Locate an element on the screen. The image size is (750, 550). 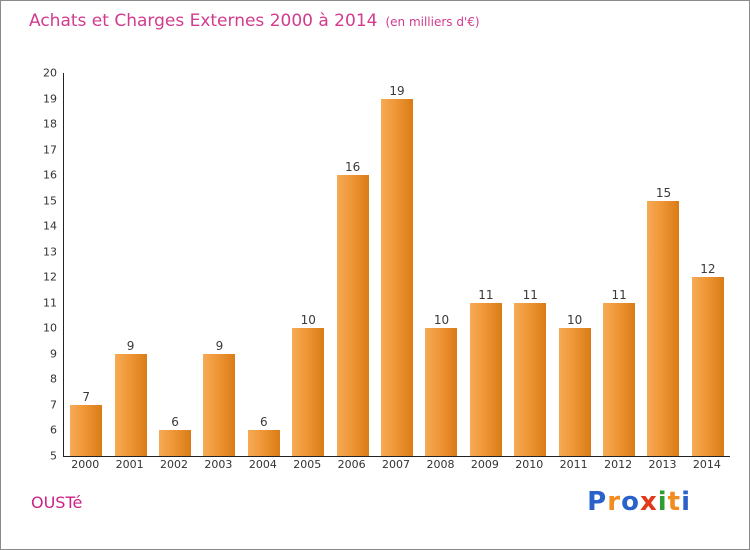
x-tick-label-2012: 2012 is located at coordinates (618, 464).